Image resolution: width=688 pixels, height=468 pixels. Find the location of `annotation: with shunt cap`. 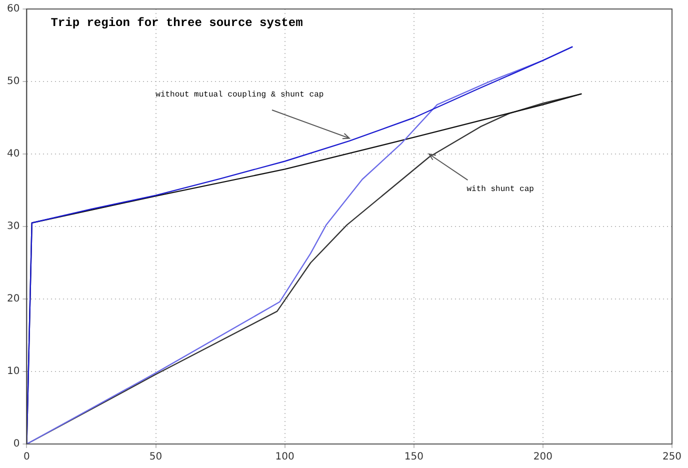

annotation: with shunt cap is located at coordinates (500, 189).